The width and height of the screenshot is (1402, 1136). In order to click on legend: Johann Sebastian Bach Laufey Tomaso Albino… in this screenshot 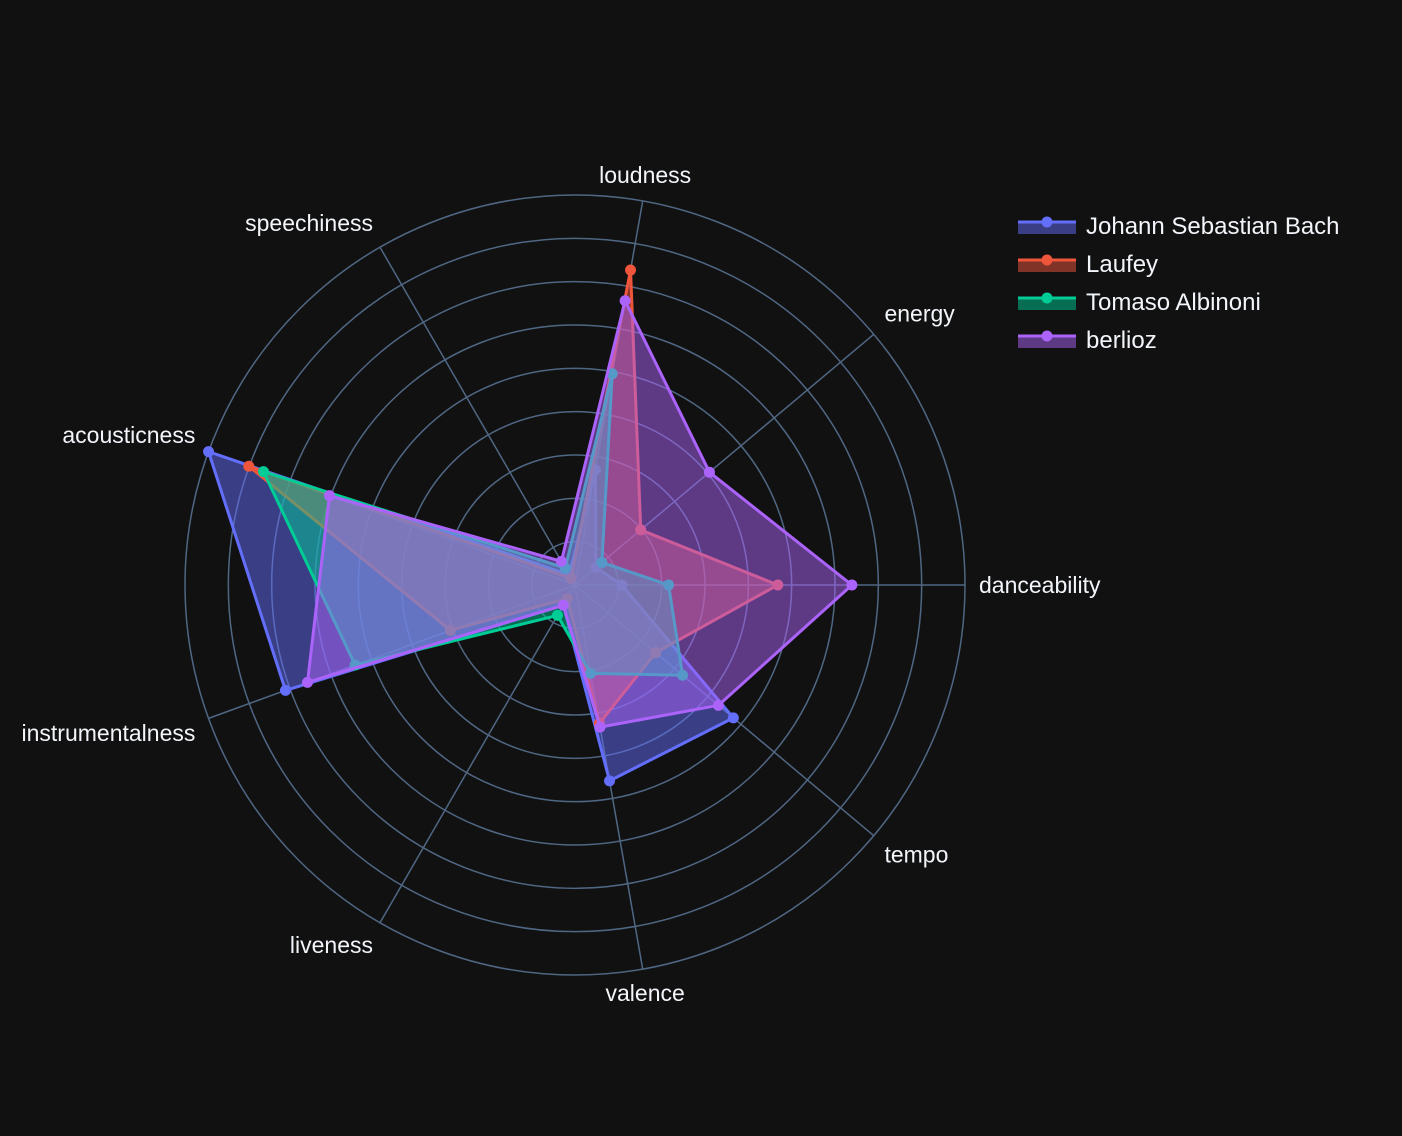, I will do `click(1179, 283)`.